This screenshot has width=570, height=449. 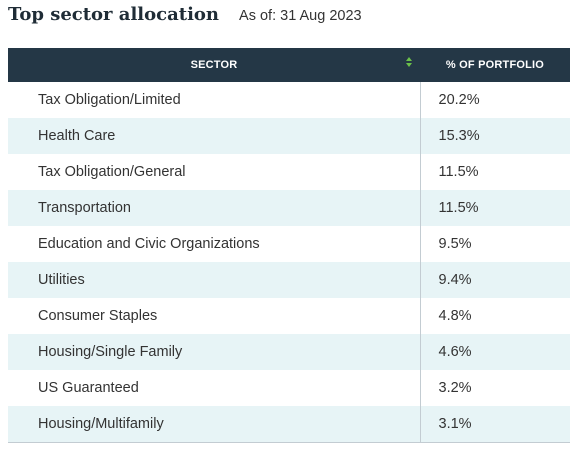 What do you see at coordinates (214, 208) in the screenshot?
I see `sector-cell: Transportation` at bounding box center [214, 208].